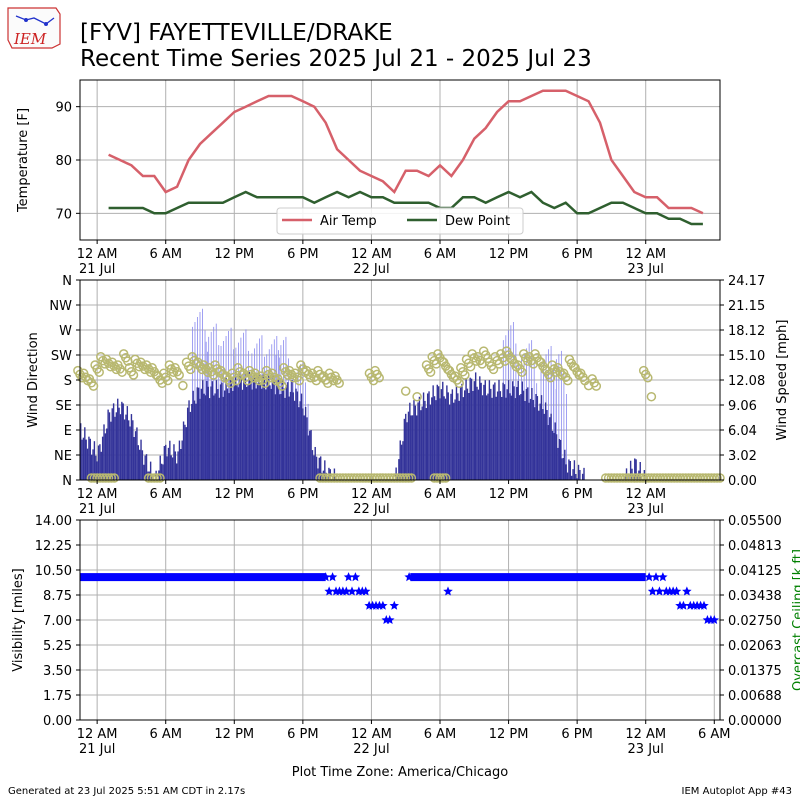 Image resolution: width=800 pixels, height=800 pixels. What do you see at coordinates (755, 621) in the screenshot?
I see `ceiling-tick-label: 0.02750` at bounding box center [755, 621].